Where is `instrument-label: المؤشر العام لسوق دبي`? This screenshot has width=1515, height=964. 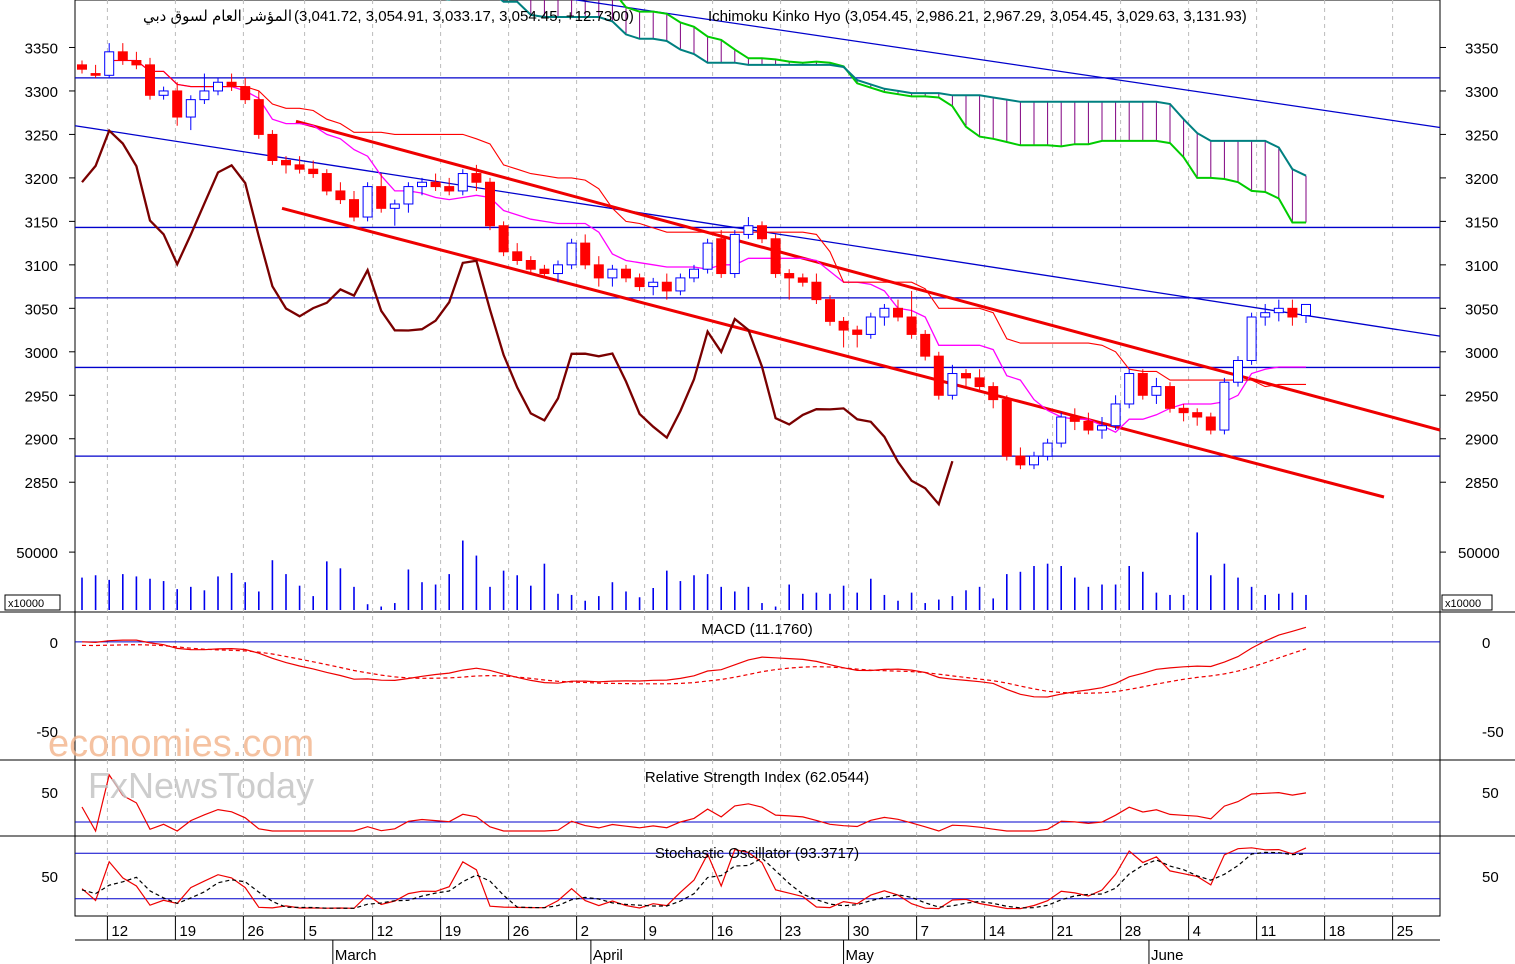
instrument-label: المؤشر العام لسوق دبي is located at coordinates (217, 17).